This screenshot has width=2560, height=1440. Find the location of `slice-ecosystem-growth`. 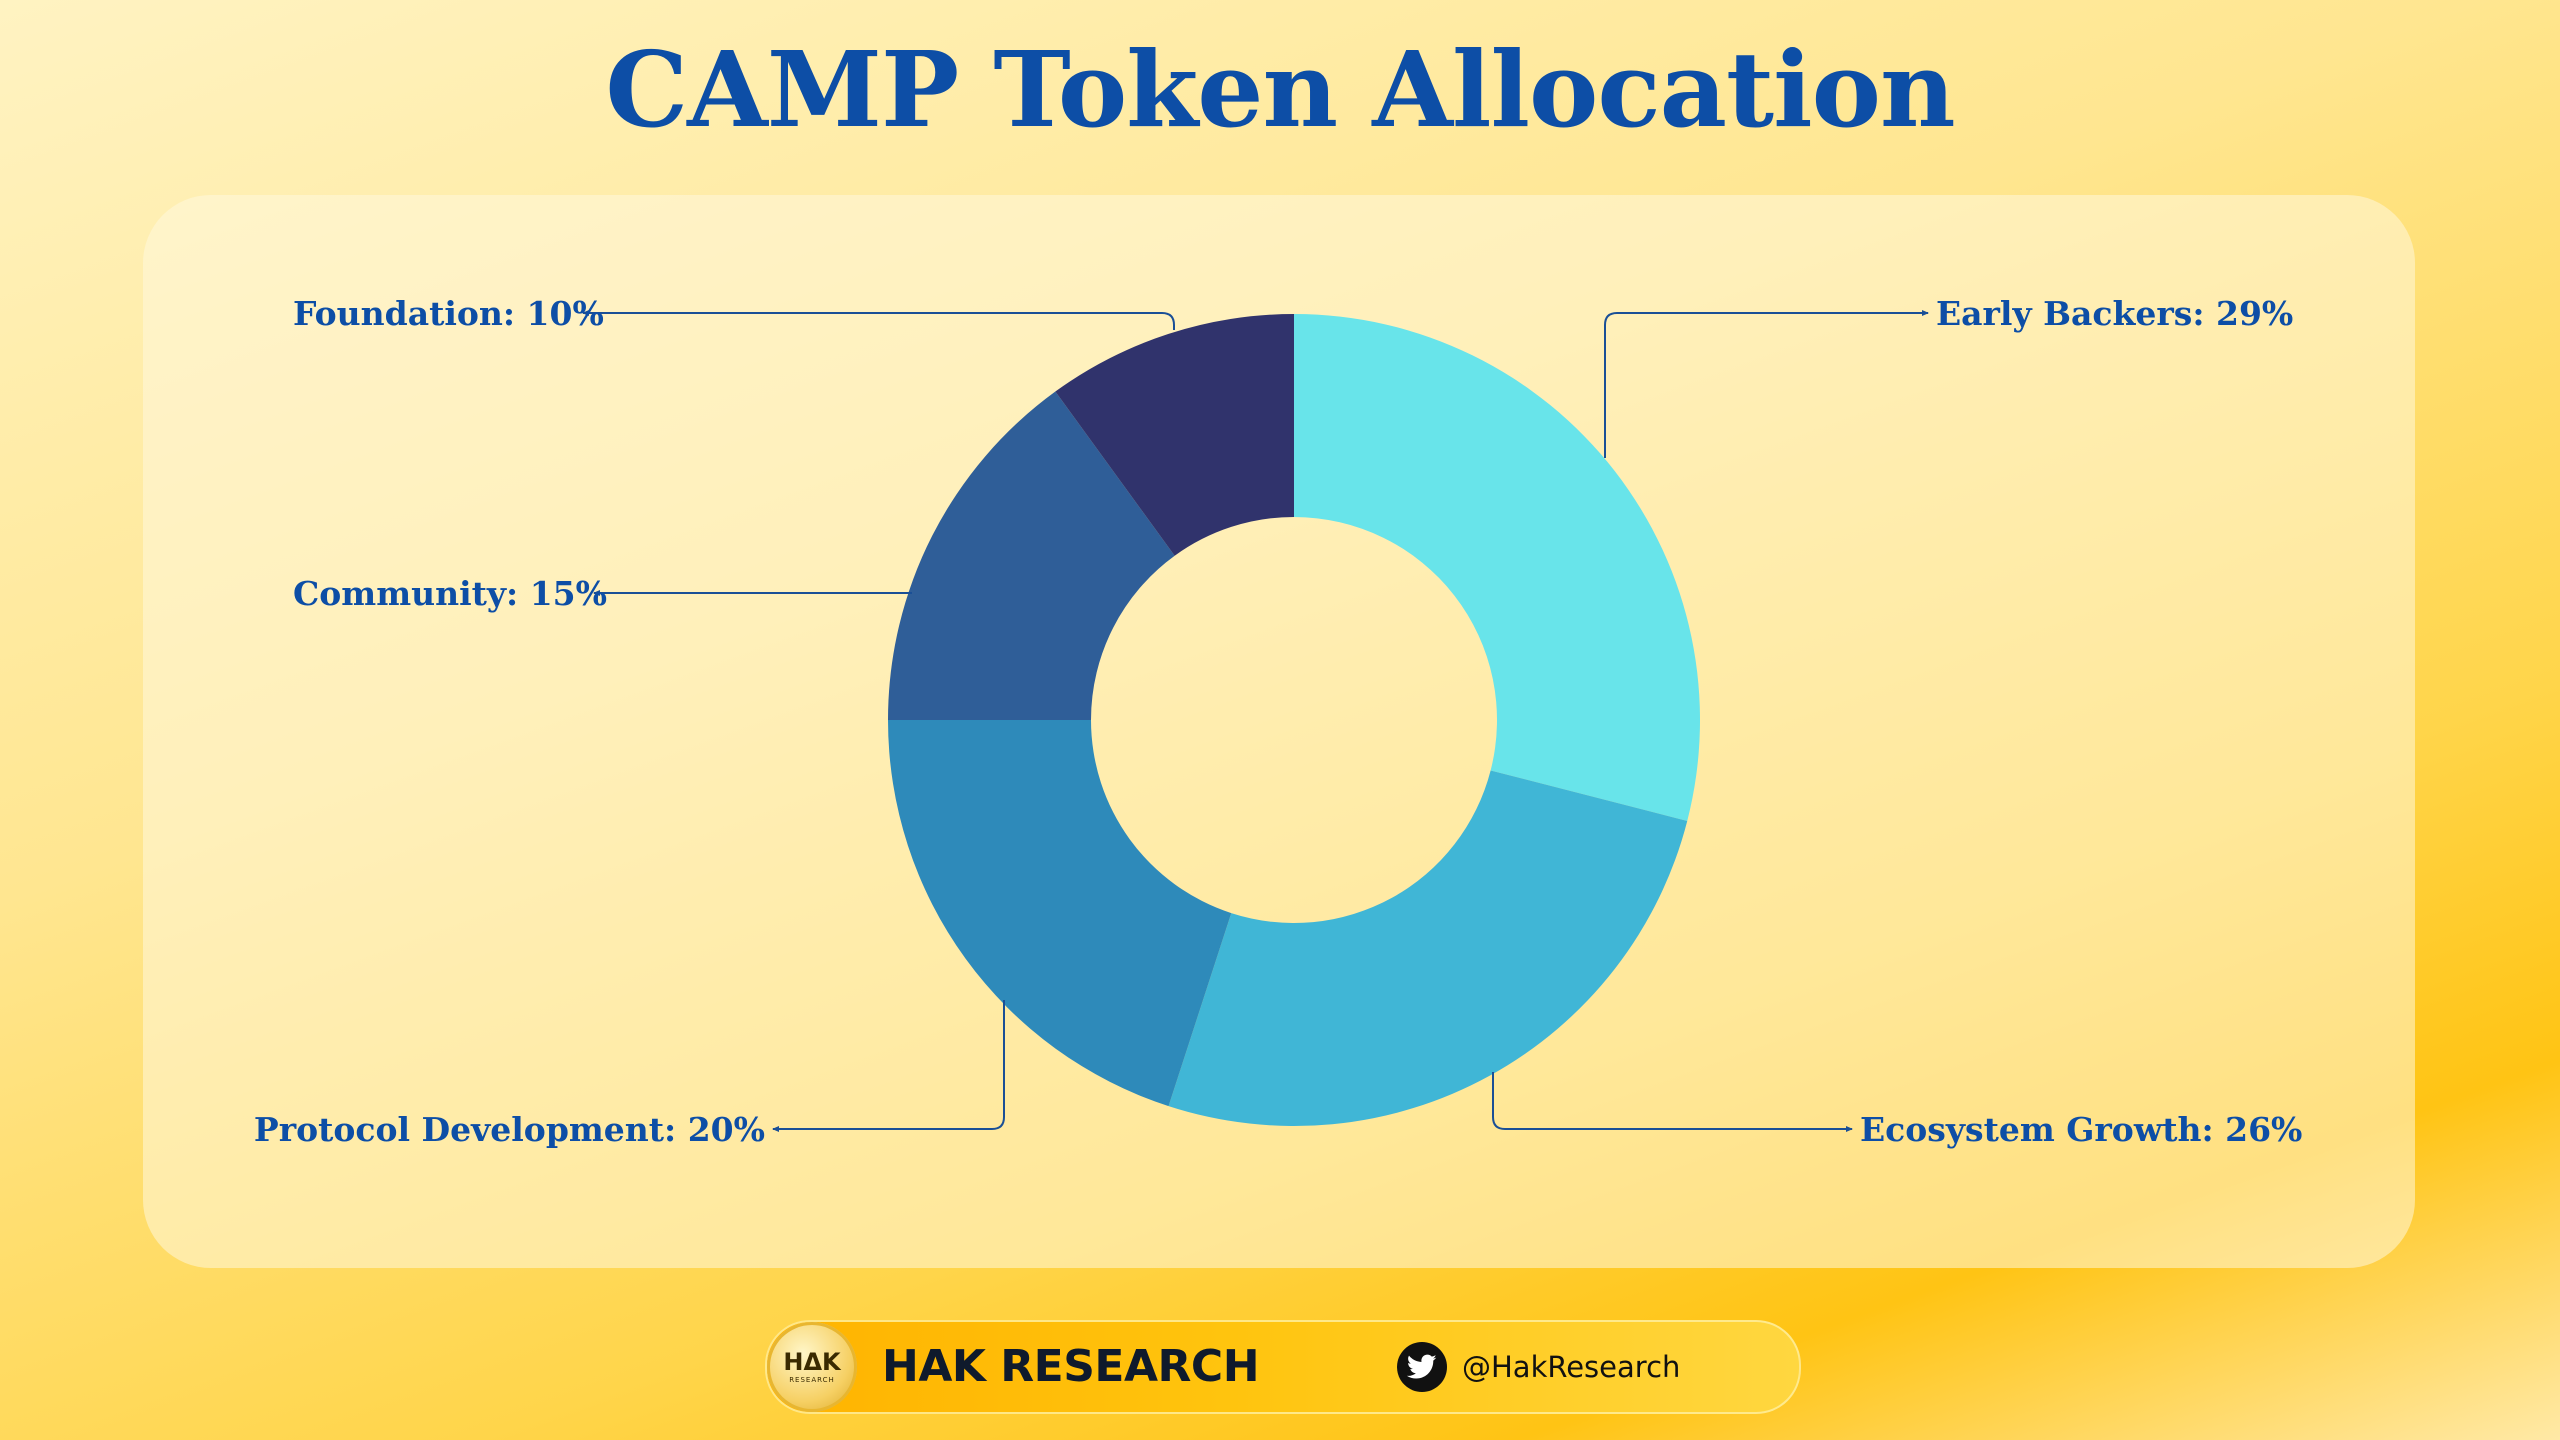

slice-ecosystem-growth is located at coordinates (1428, 948).